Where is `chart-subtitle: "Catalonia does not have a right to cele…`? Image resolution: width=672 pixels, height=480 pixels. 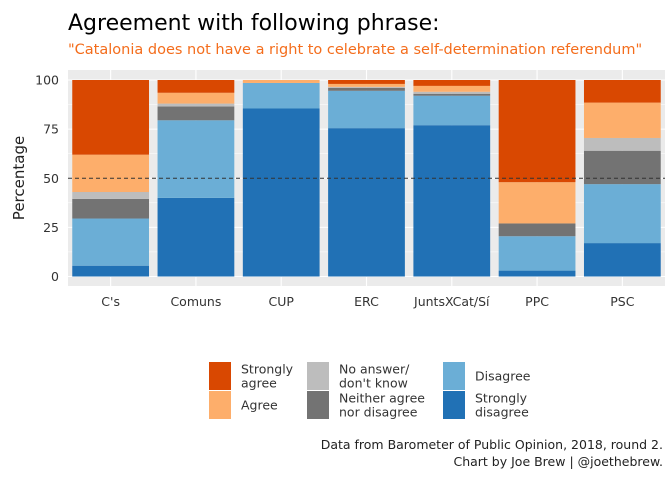 chart-subtitle: "Catalonia does not have a right to cele… is located at coordinates (355, 50).